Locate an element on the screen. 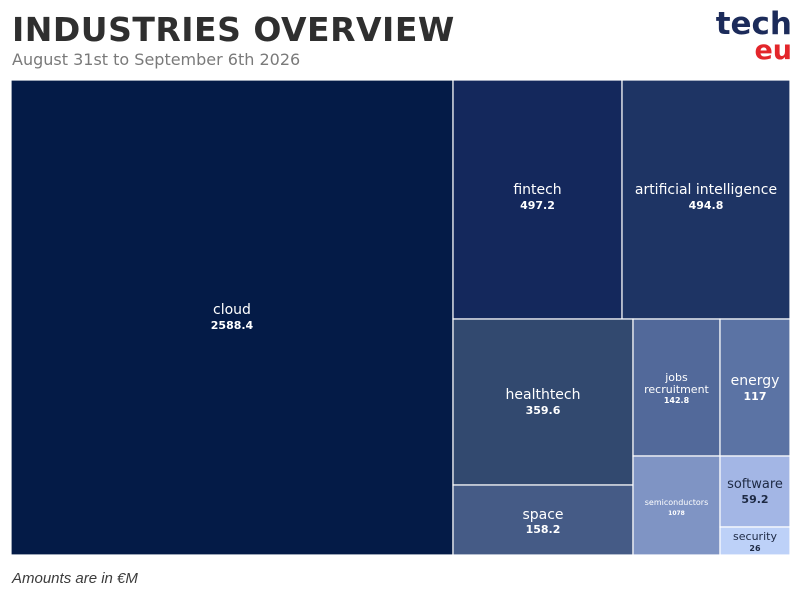  tile-rect-semiconductors is located at coordinates (676, 505).